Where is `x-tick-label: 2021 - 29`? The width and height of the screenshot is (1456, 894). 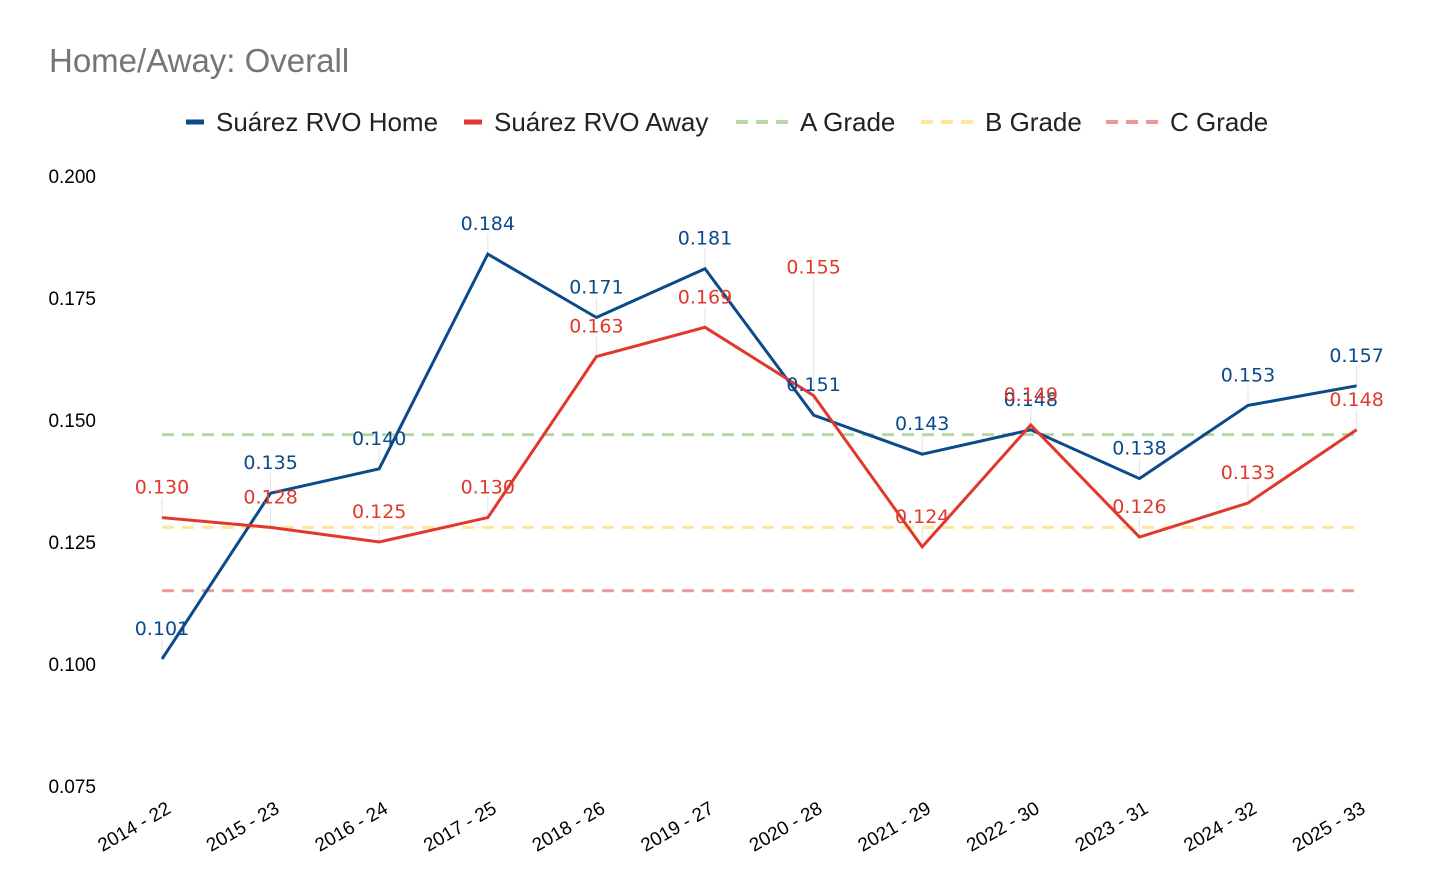
x-tick-label: 2021 - 29 is located at coordinates (895, 827).